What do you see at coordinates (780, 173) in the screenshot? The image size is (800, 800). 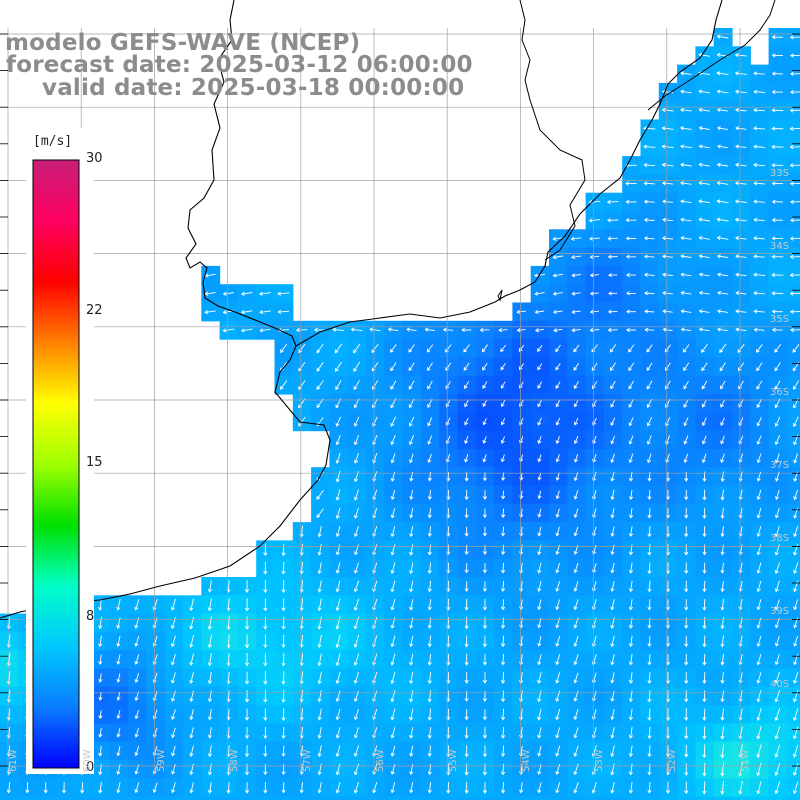 I see `lat-label-33s: 33S` at bounding box center [780, 173].